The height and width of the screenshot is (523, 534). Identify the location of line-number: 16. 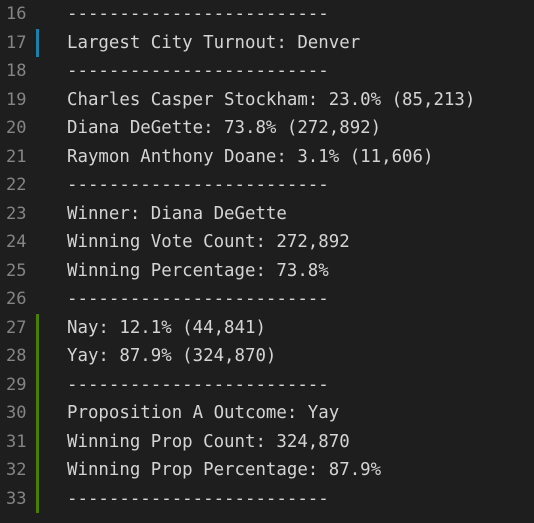
(16, 14).